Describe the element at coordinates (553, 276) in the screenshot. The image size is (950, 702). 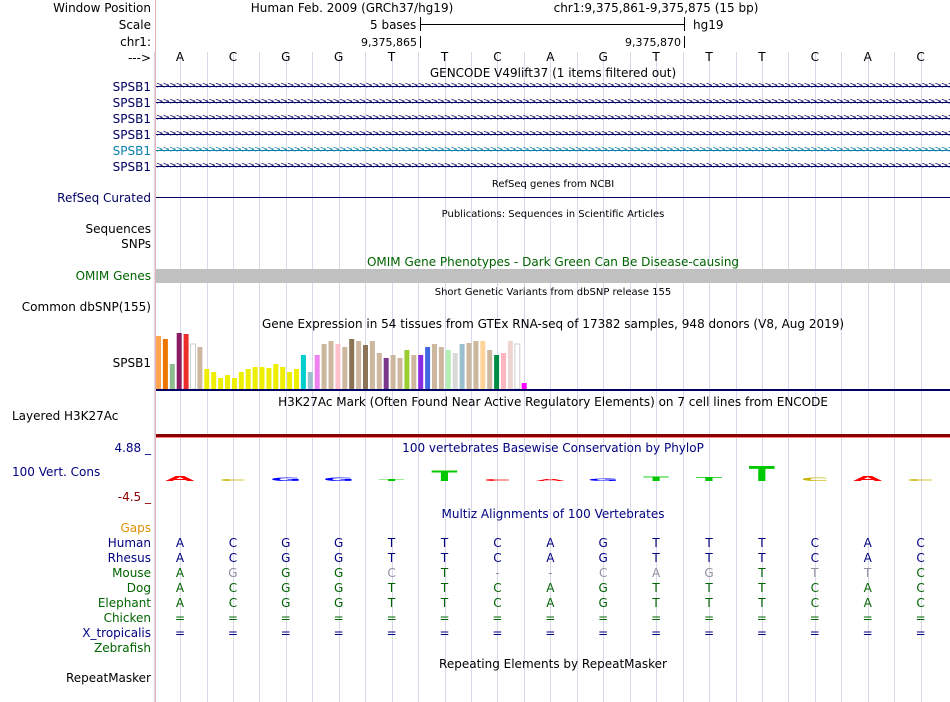
I see `omim-bar` at that location.